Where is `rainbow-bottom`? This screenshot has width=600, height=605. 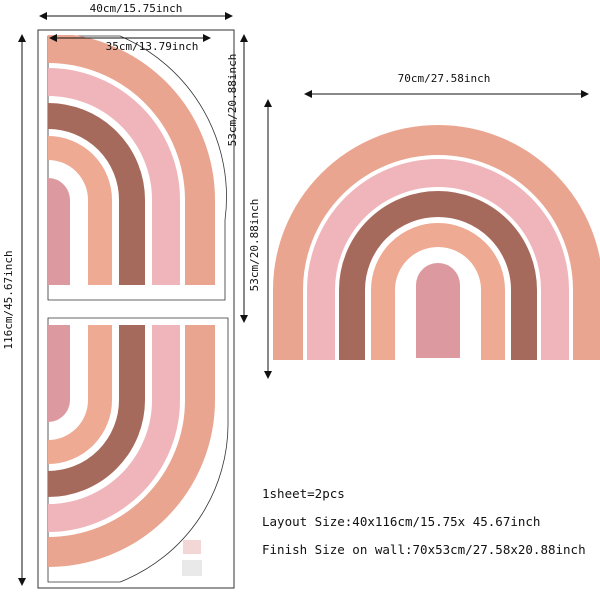
rainbow-bottom is located at coordinates (131, 446).